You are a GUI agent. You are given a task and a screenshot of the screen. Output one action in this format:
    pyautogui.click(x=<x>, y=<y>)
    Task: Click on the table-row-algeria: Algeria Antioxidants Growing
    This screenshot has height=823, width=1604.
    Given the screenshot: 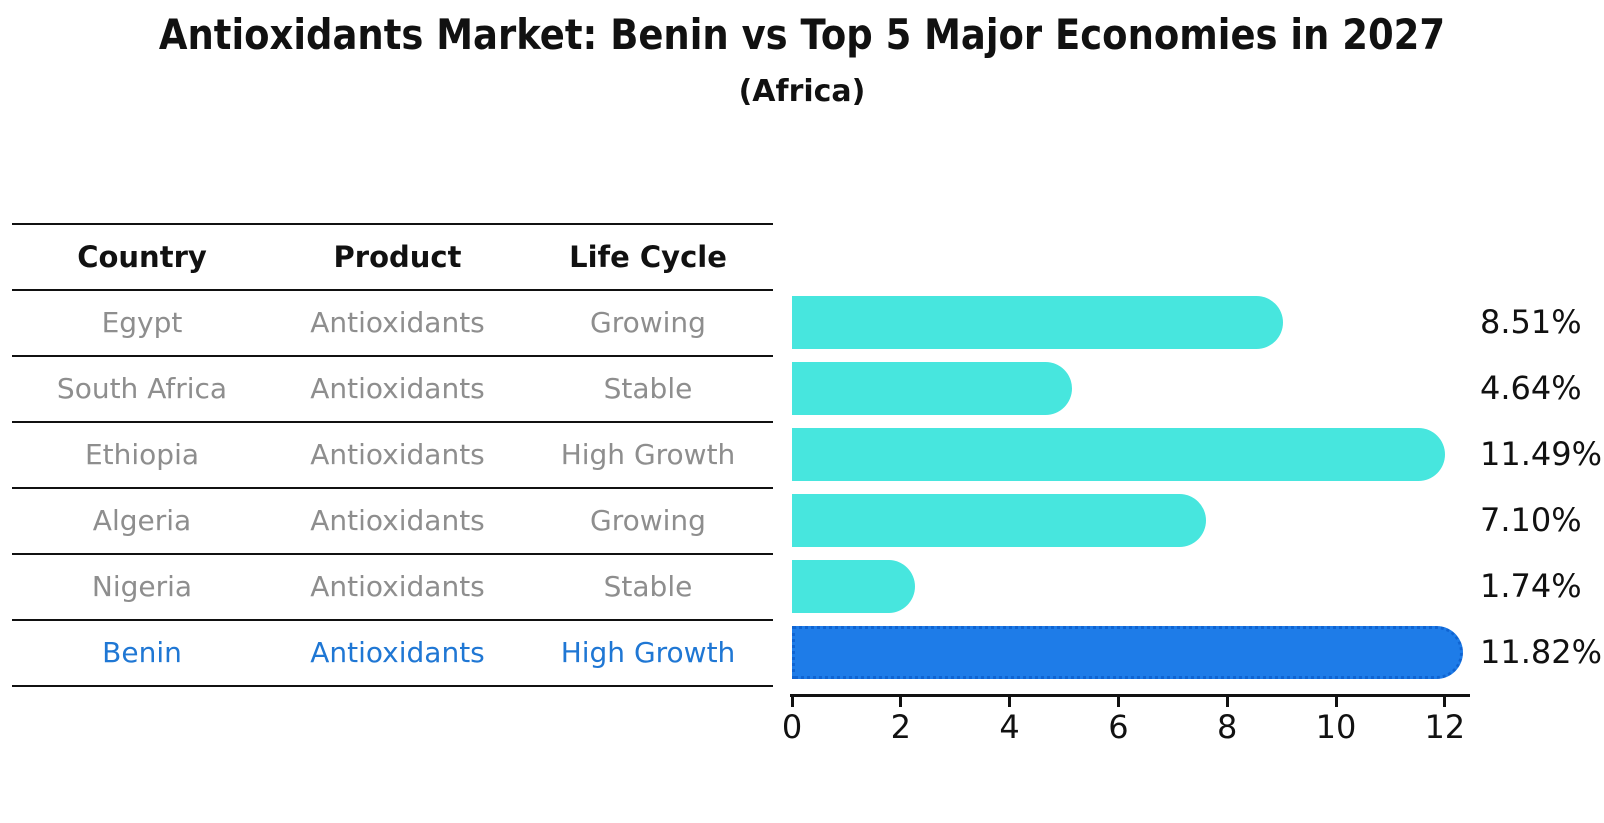 What is the action you would take?
    pyautogui.click(x=392, y=522)
    